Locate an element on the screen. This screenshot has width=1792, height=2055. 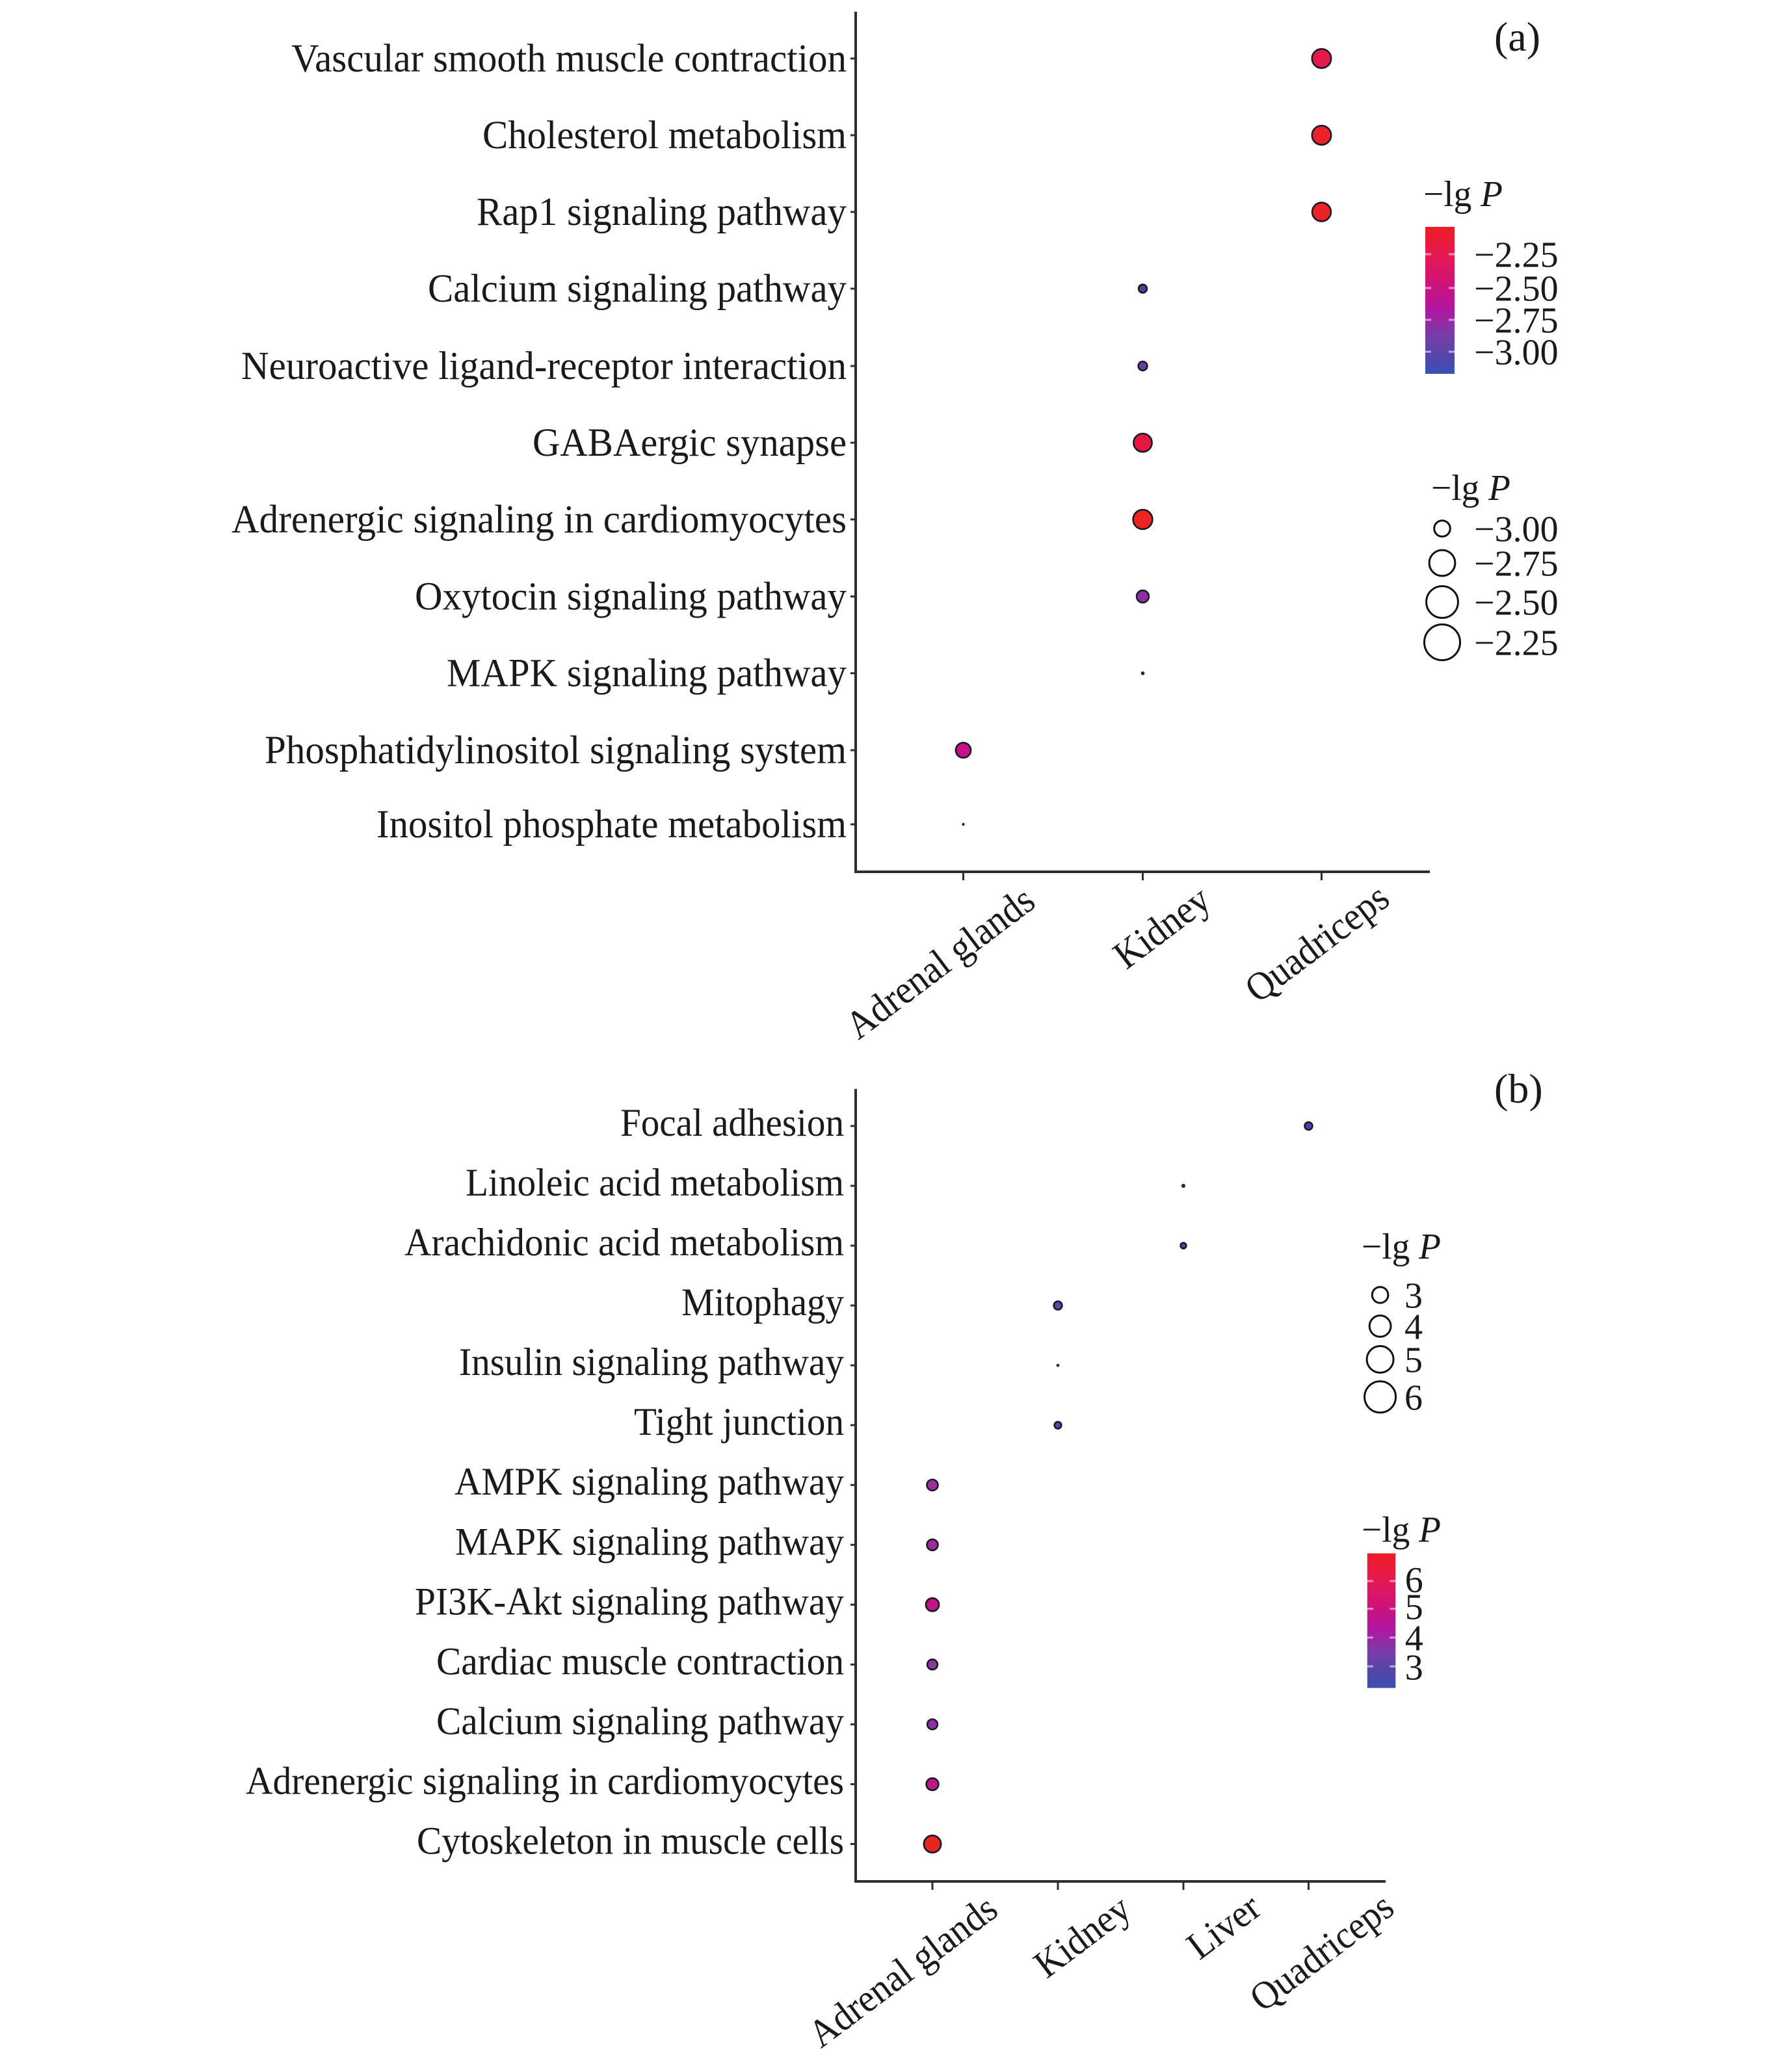
svg-text: Insulin signaling pathway is located at coordinates (651, 1362).